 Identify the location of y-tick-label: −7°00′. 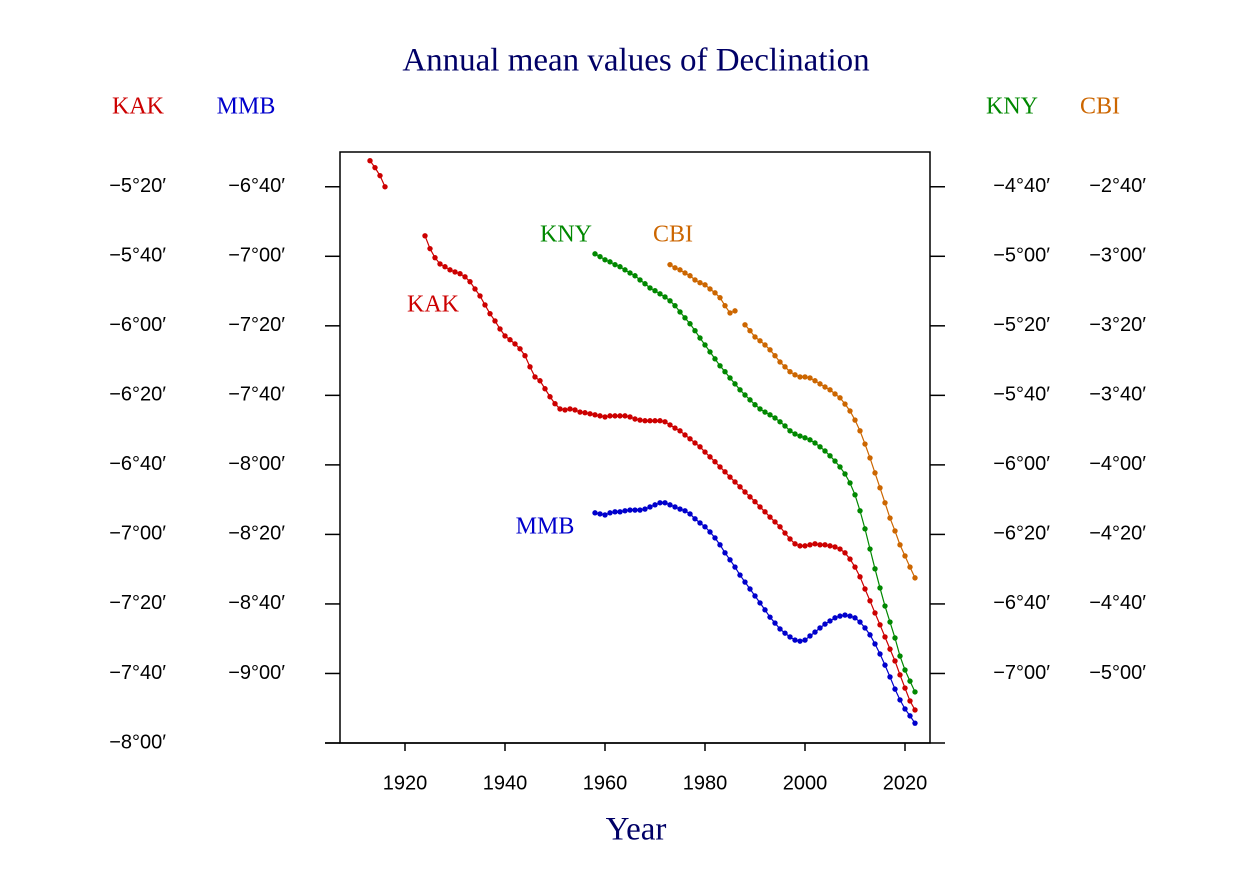
(1021, 673).